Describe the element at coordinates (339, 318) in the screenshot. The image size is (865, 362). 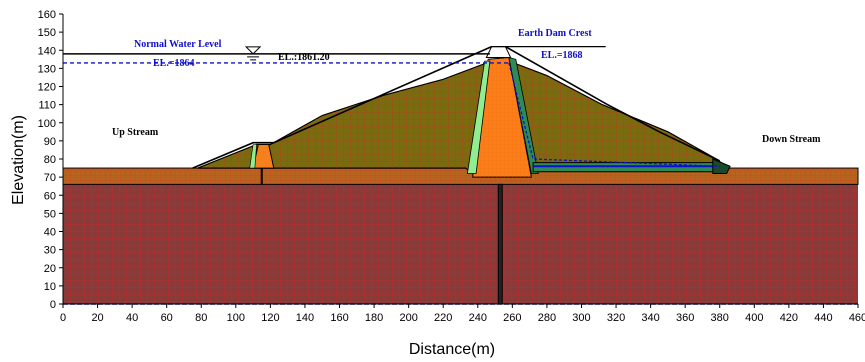
I see `x-tick-label: 160` at that location.